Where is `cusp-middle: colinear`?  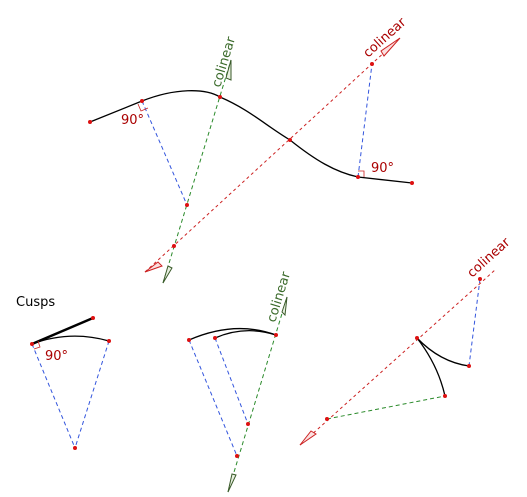
cusp-middle: colinear is located at coordinates (240, 381).